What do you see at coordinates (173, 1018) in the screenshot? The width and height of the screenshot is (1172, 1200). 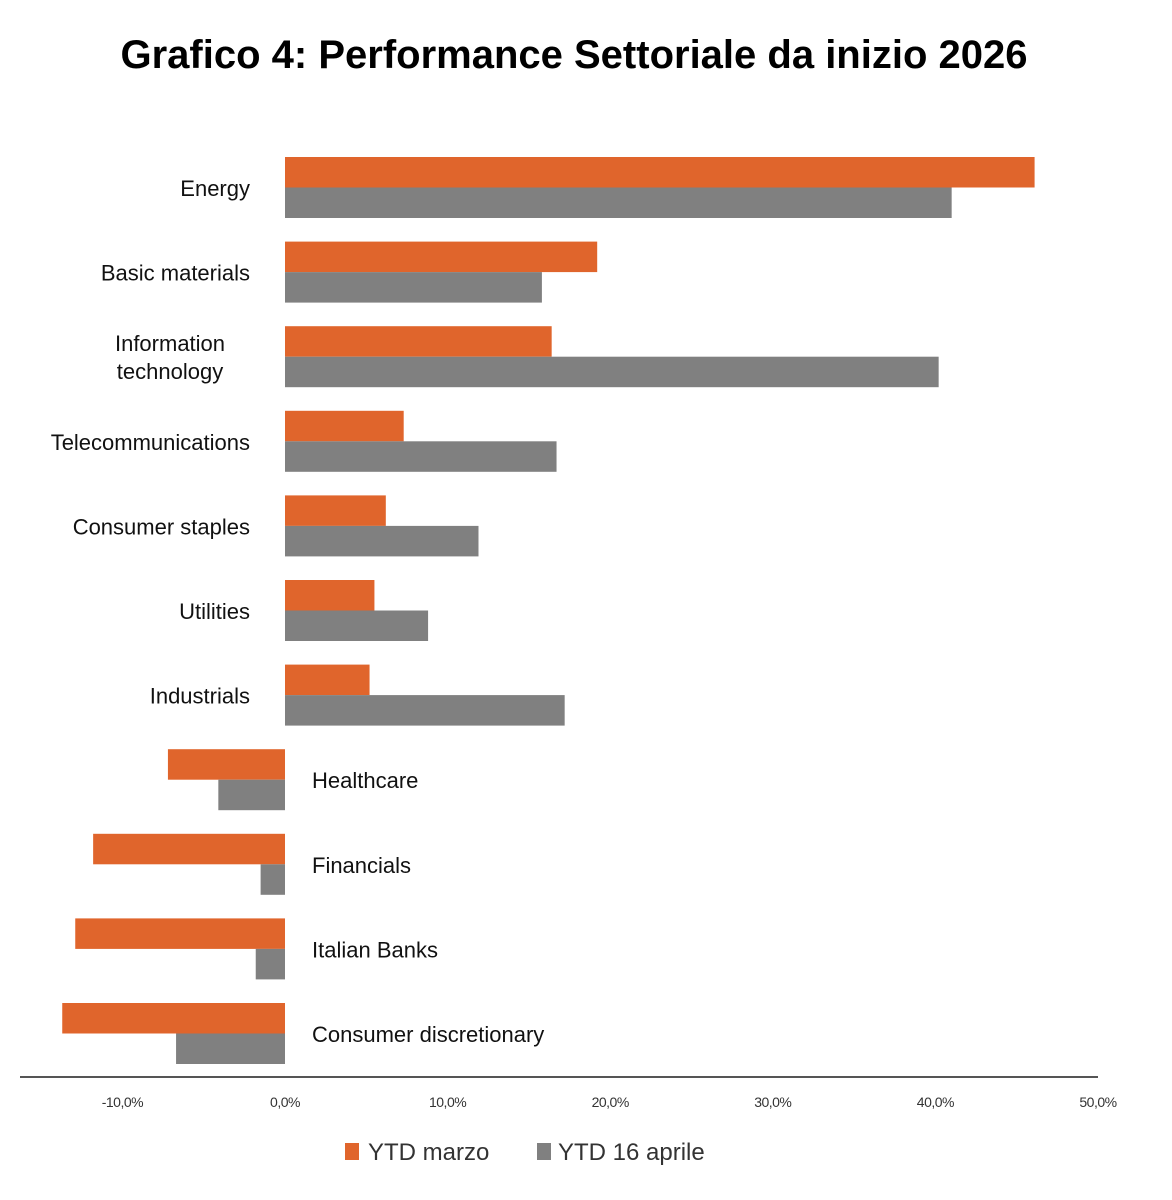 I see `bar-consumer-discretionary-ytd-marzo` at bounding box center [173, 1018].